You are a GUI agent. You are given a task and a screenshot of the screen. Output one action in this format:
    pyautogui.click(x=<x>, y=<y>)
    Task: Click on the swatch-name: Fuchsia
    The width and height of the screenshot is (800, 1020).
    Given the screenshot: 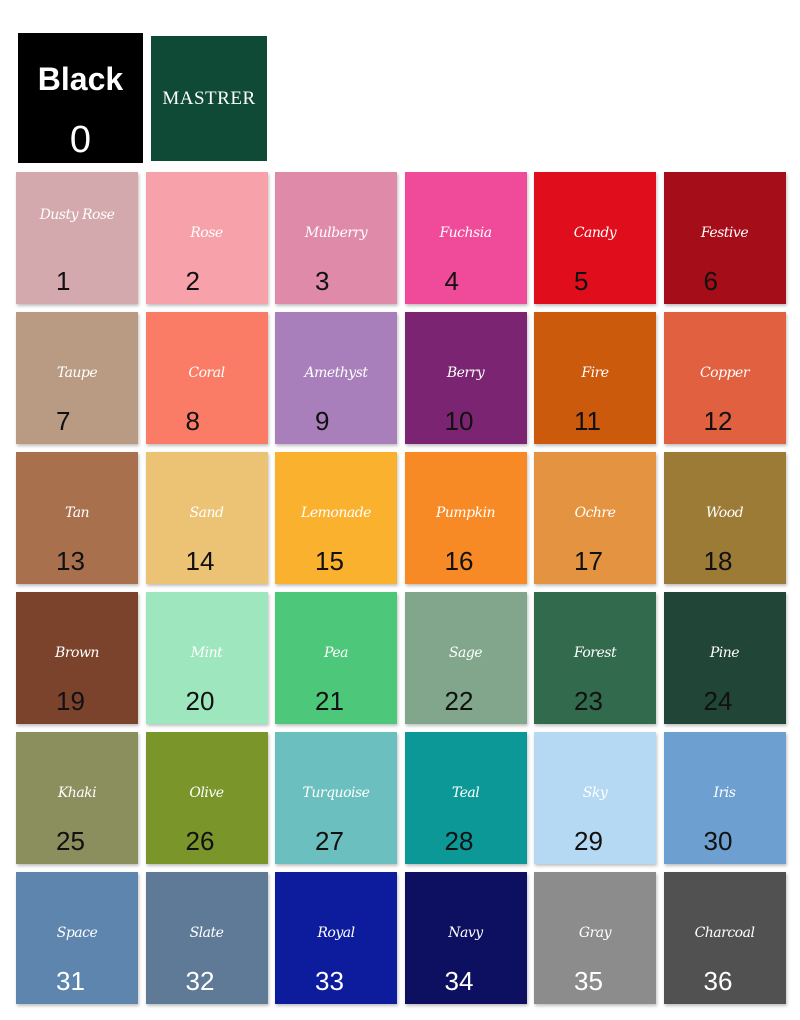 What is the action you would take?
    pyautogui.click(x=465, y=233)
    